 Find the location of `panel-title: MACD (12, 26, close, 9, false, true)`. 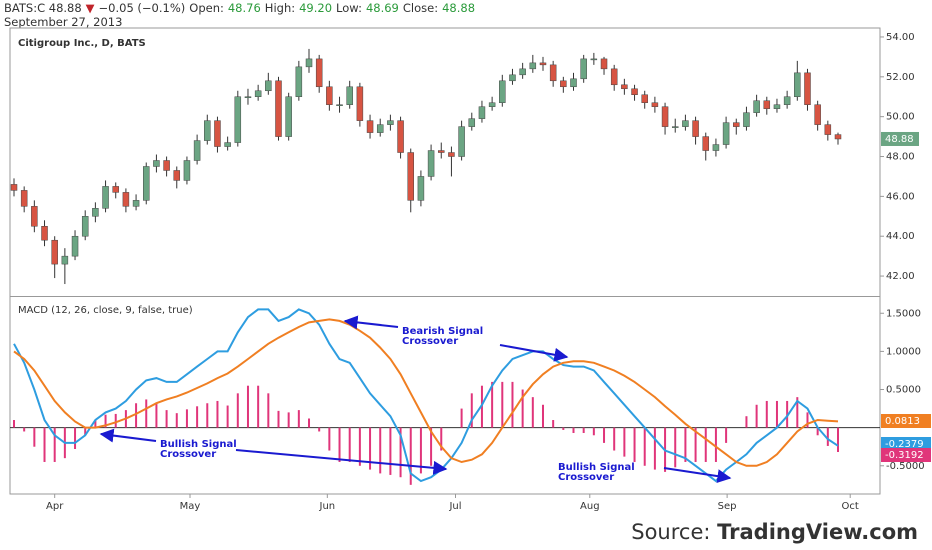

panel-title: MACD (12, 26, close, 9, false, true) is located at coordinates (105, 310).